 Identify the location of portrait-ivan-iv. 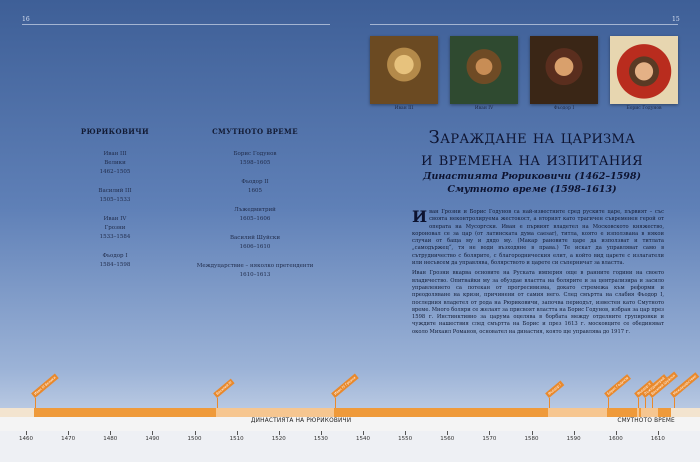
(484, 70).